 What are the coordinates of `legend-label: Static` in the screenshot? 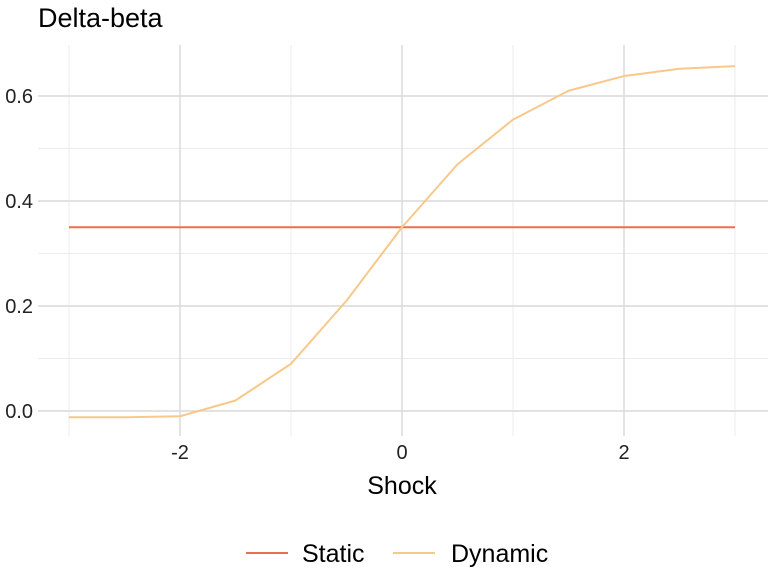 It's located at (333, 554).